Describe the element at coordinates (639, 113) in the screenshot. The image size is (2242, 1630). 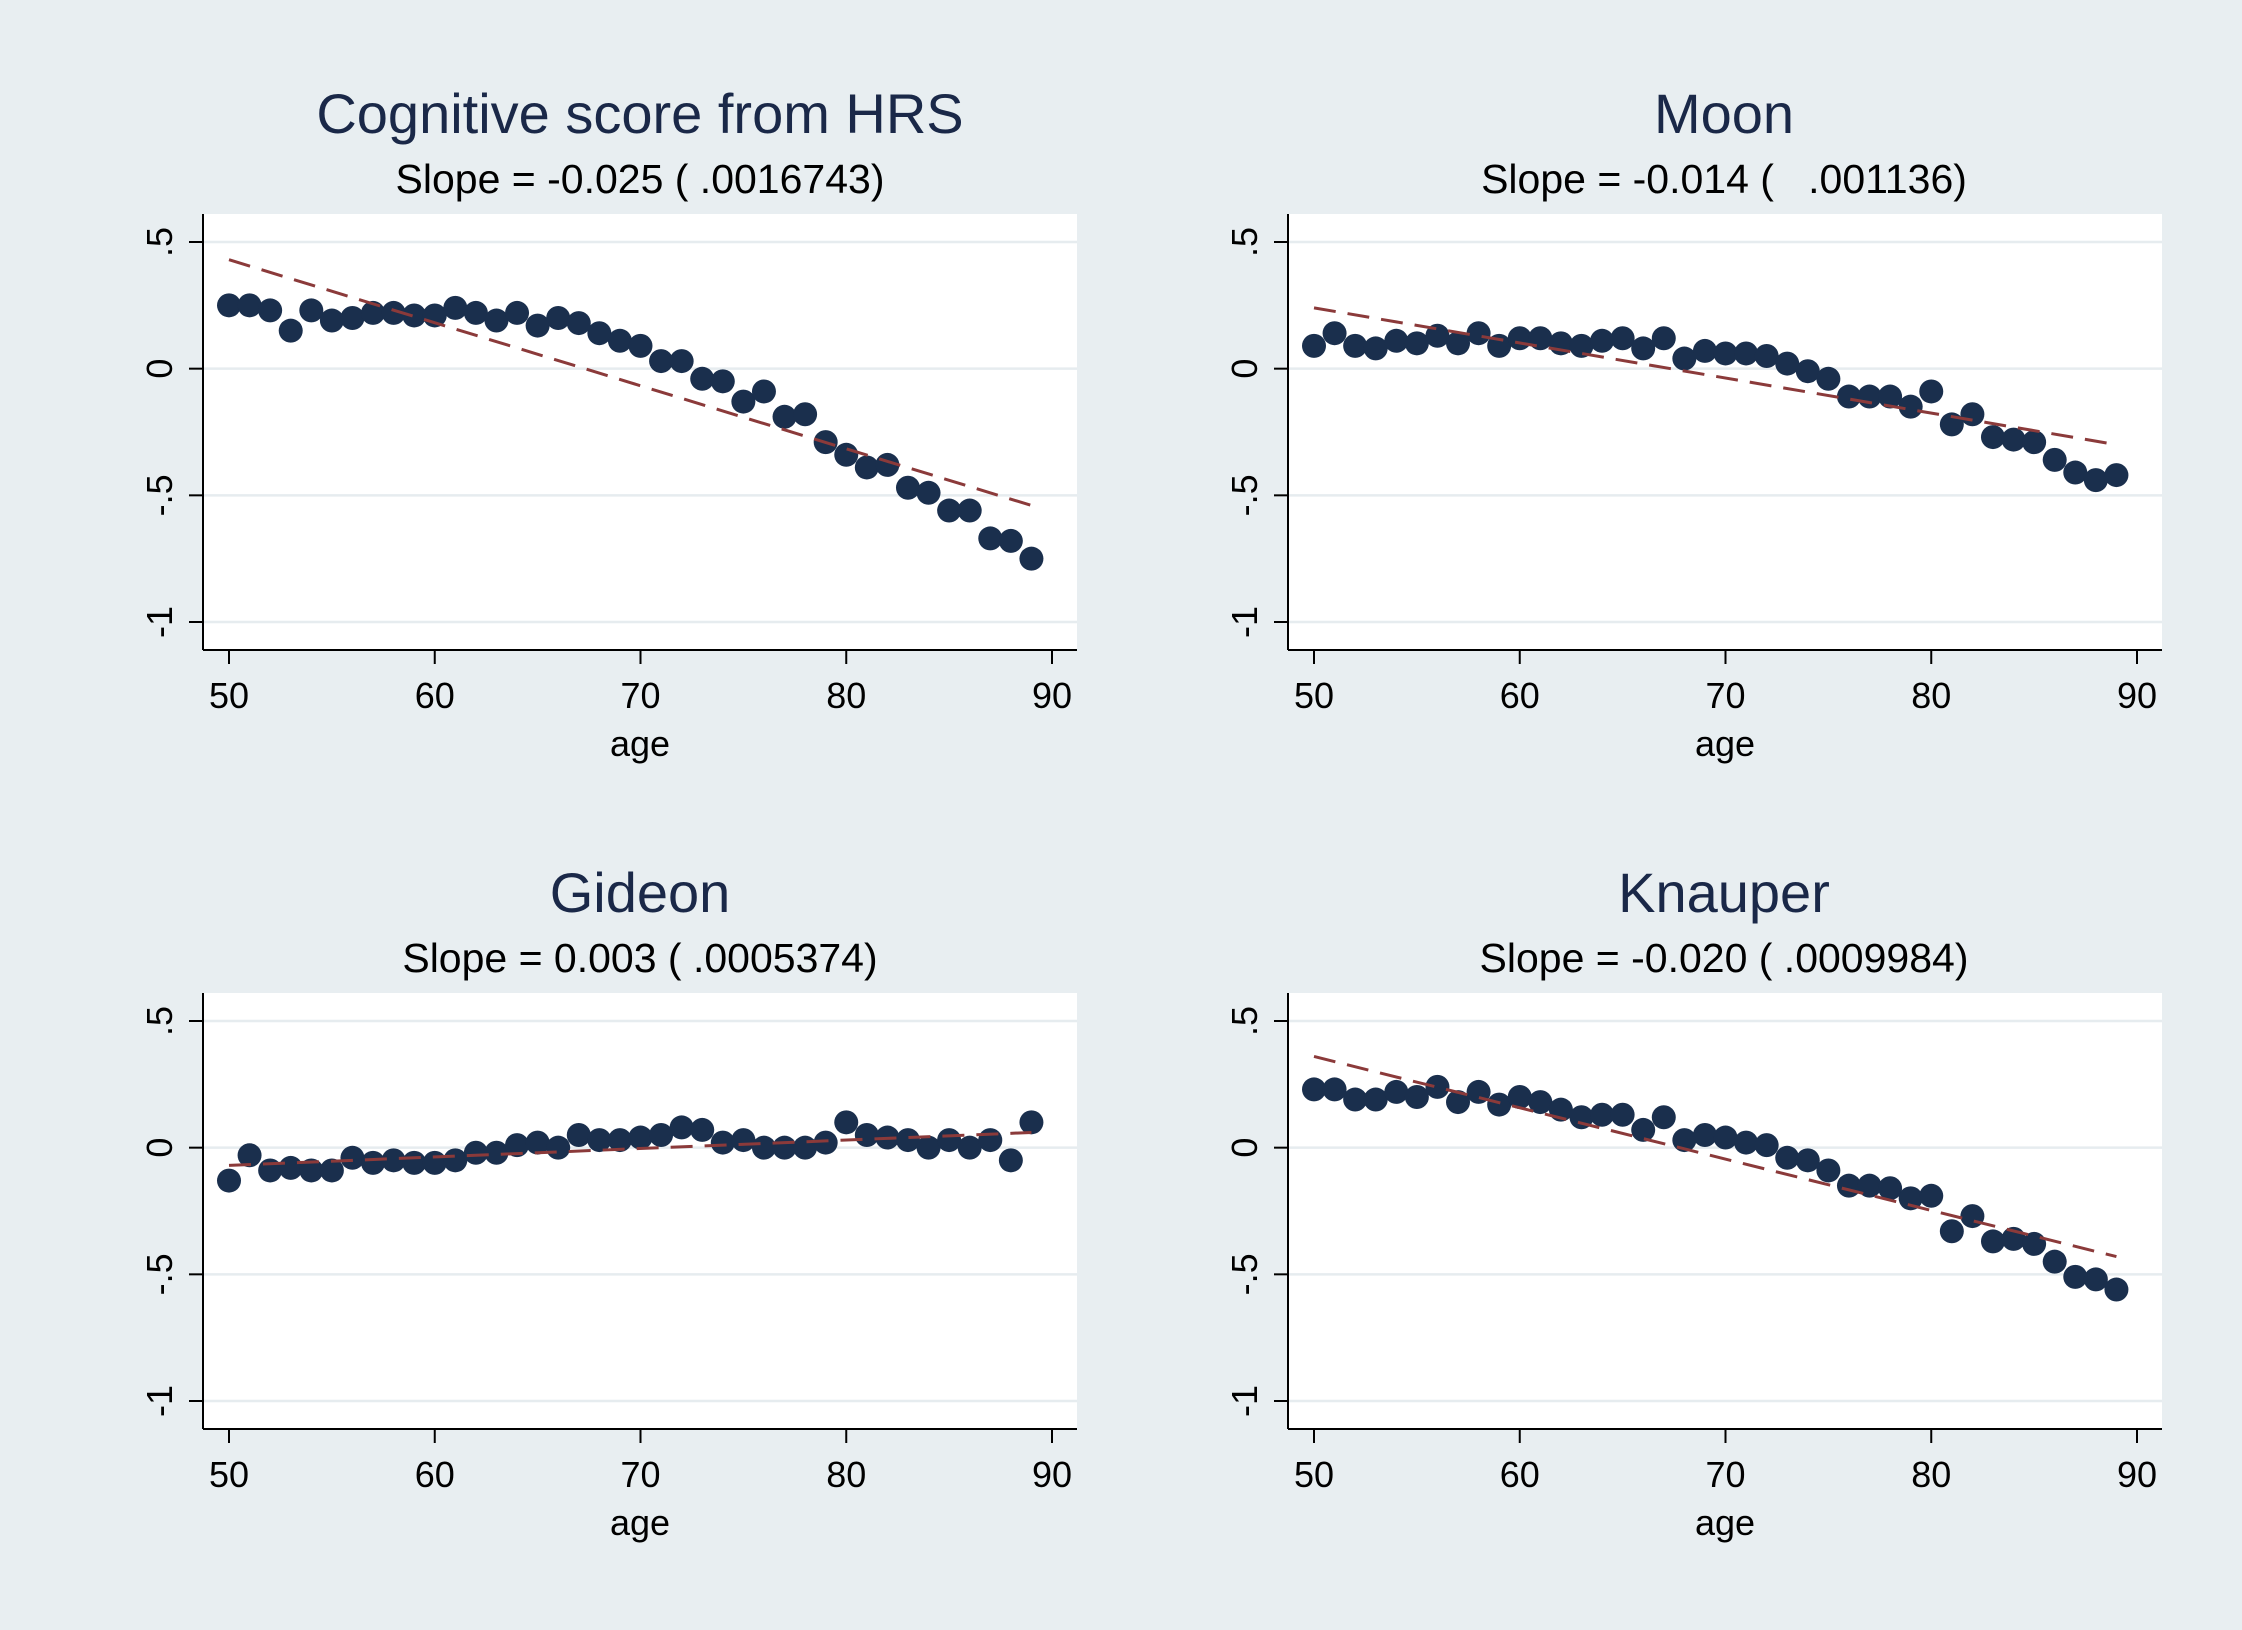
I see `chart-title: Cognitive score from HRS` at that location.